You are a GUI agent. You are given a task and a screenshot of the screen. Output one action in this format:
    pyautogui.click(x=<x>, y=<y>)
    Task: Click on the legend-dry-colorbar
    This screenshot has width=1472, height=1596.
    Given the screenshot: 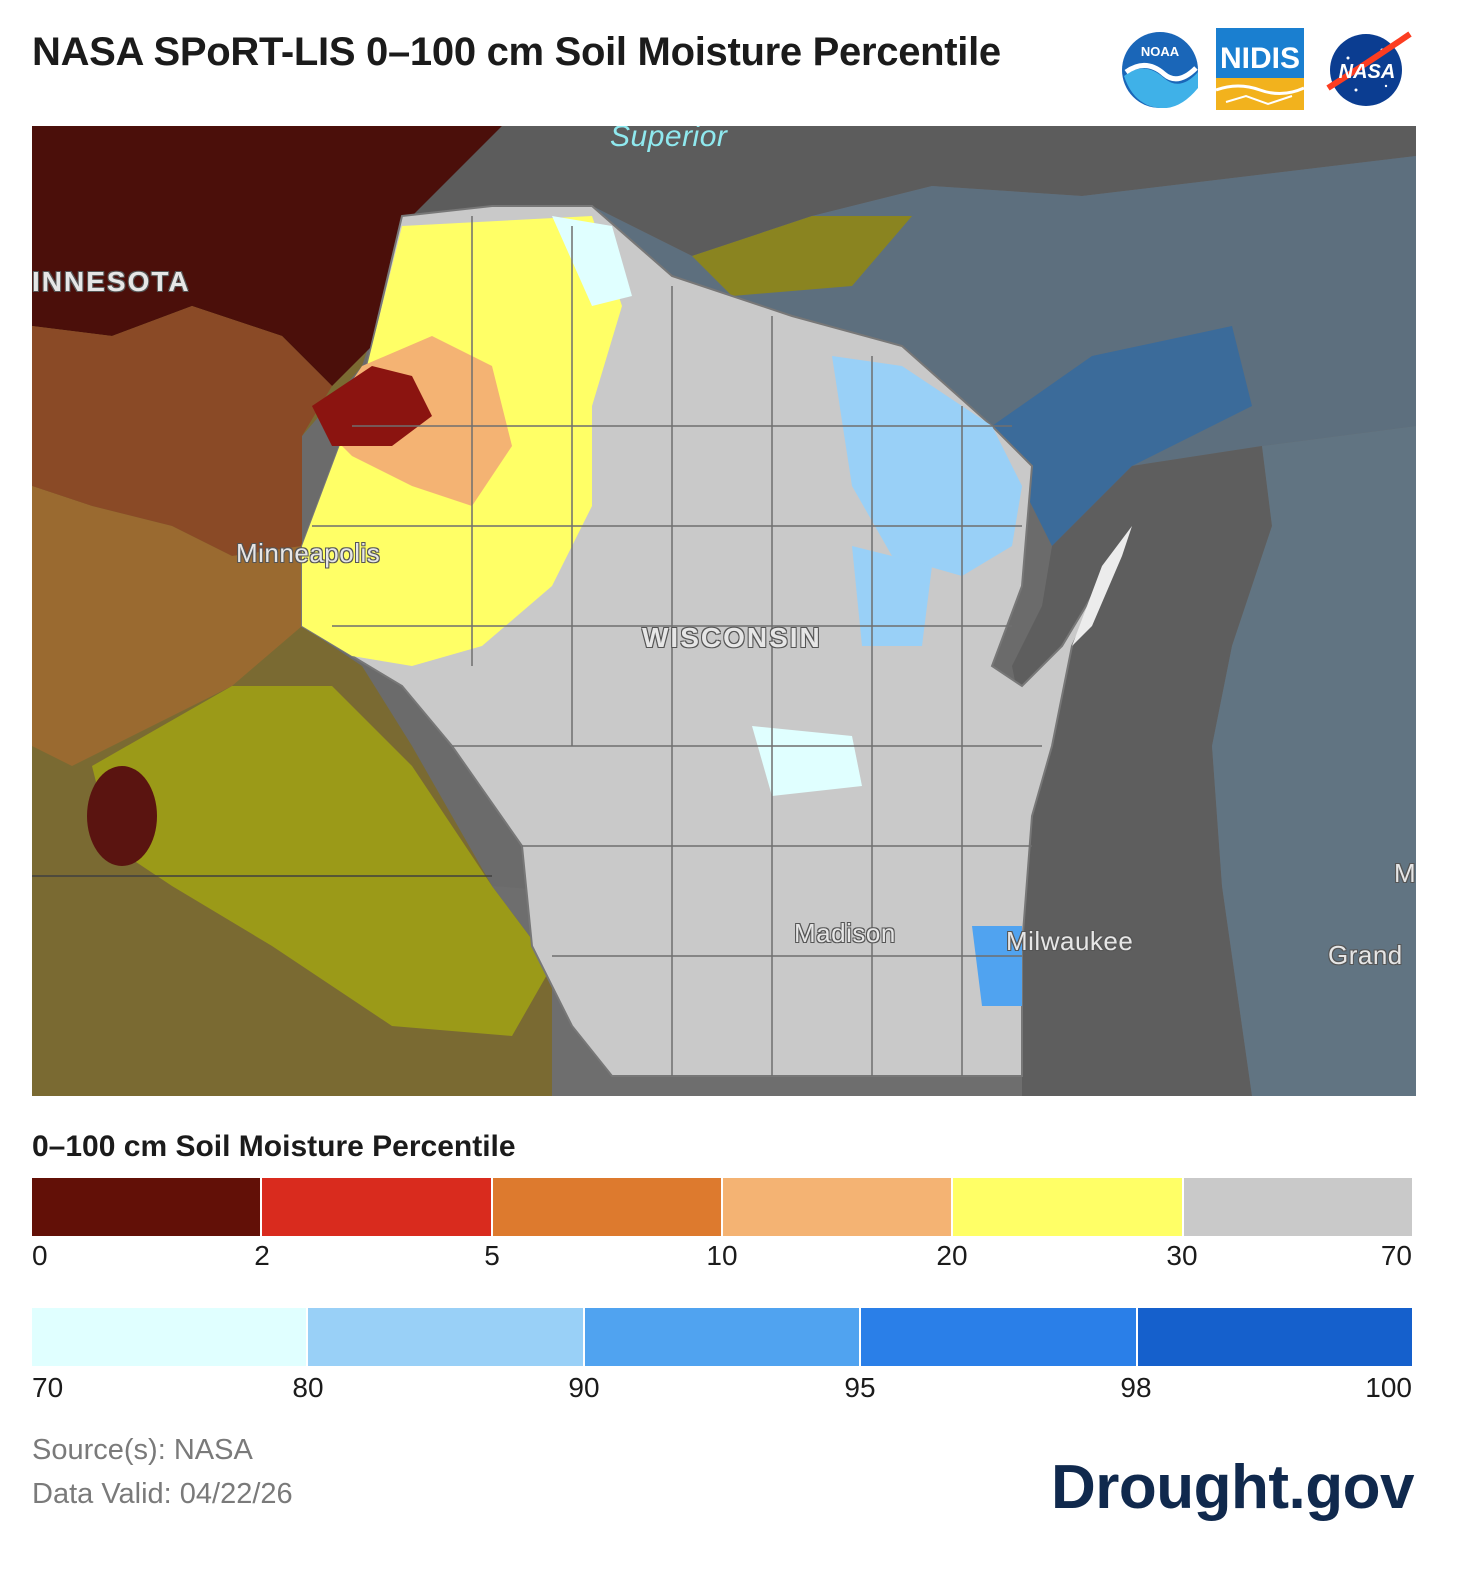 What is the action you would take?
    pyautogui.click(x=722, y=1207)
    